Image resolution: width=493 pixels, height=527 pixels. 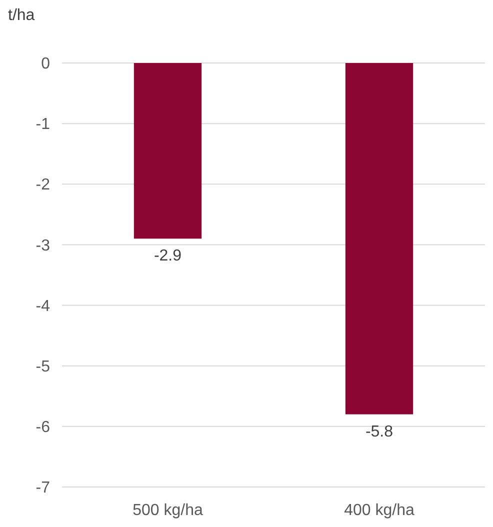 What do you see at coordinates (167, 510) in the screenshot?
I see `x-tick-label: 500 kg/ha` at bounding box center [167, 510].